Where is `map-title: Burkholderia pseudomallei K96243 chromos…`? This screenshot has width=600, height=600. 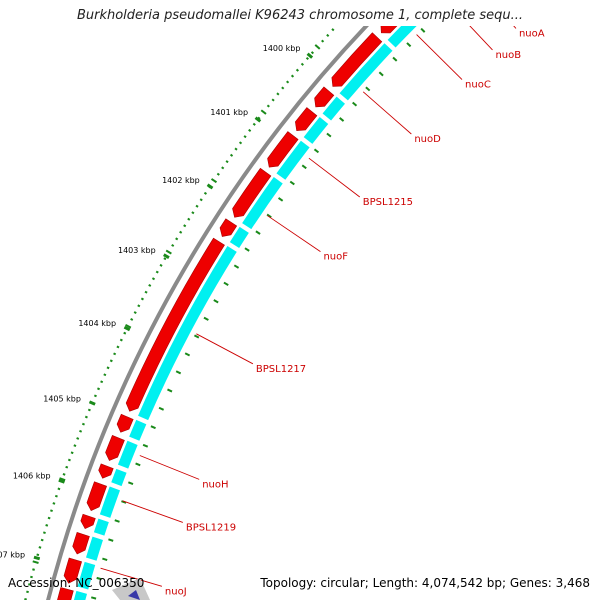 map-title: Burkholderia pseudomallei K96243 chromos… is located at coordinates (300, 15).